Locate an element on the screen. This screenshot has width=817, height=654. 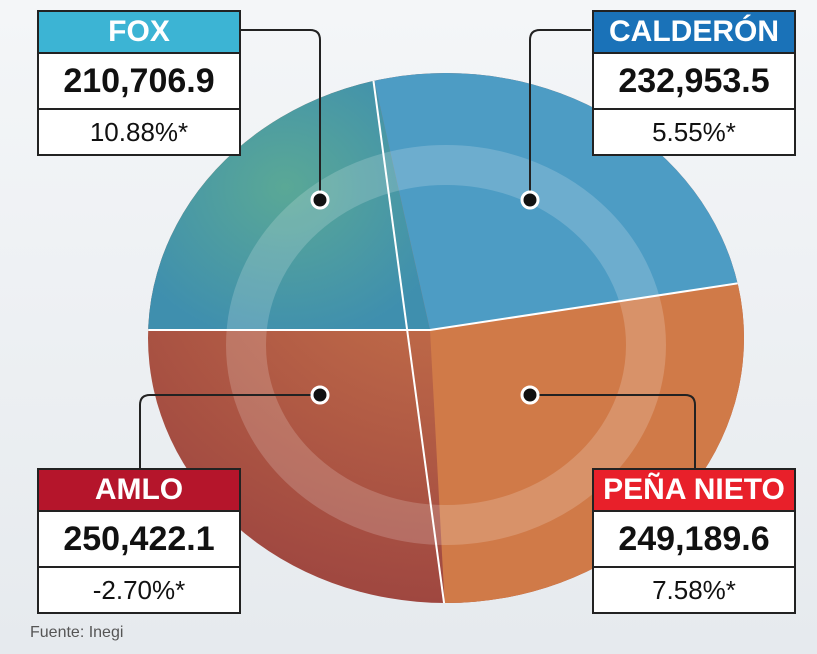
panel-change: 10.88%* is located at coordinates (139, 131).